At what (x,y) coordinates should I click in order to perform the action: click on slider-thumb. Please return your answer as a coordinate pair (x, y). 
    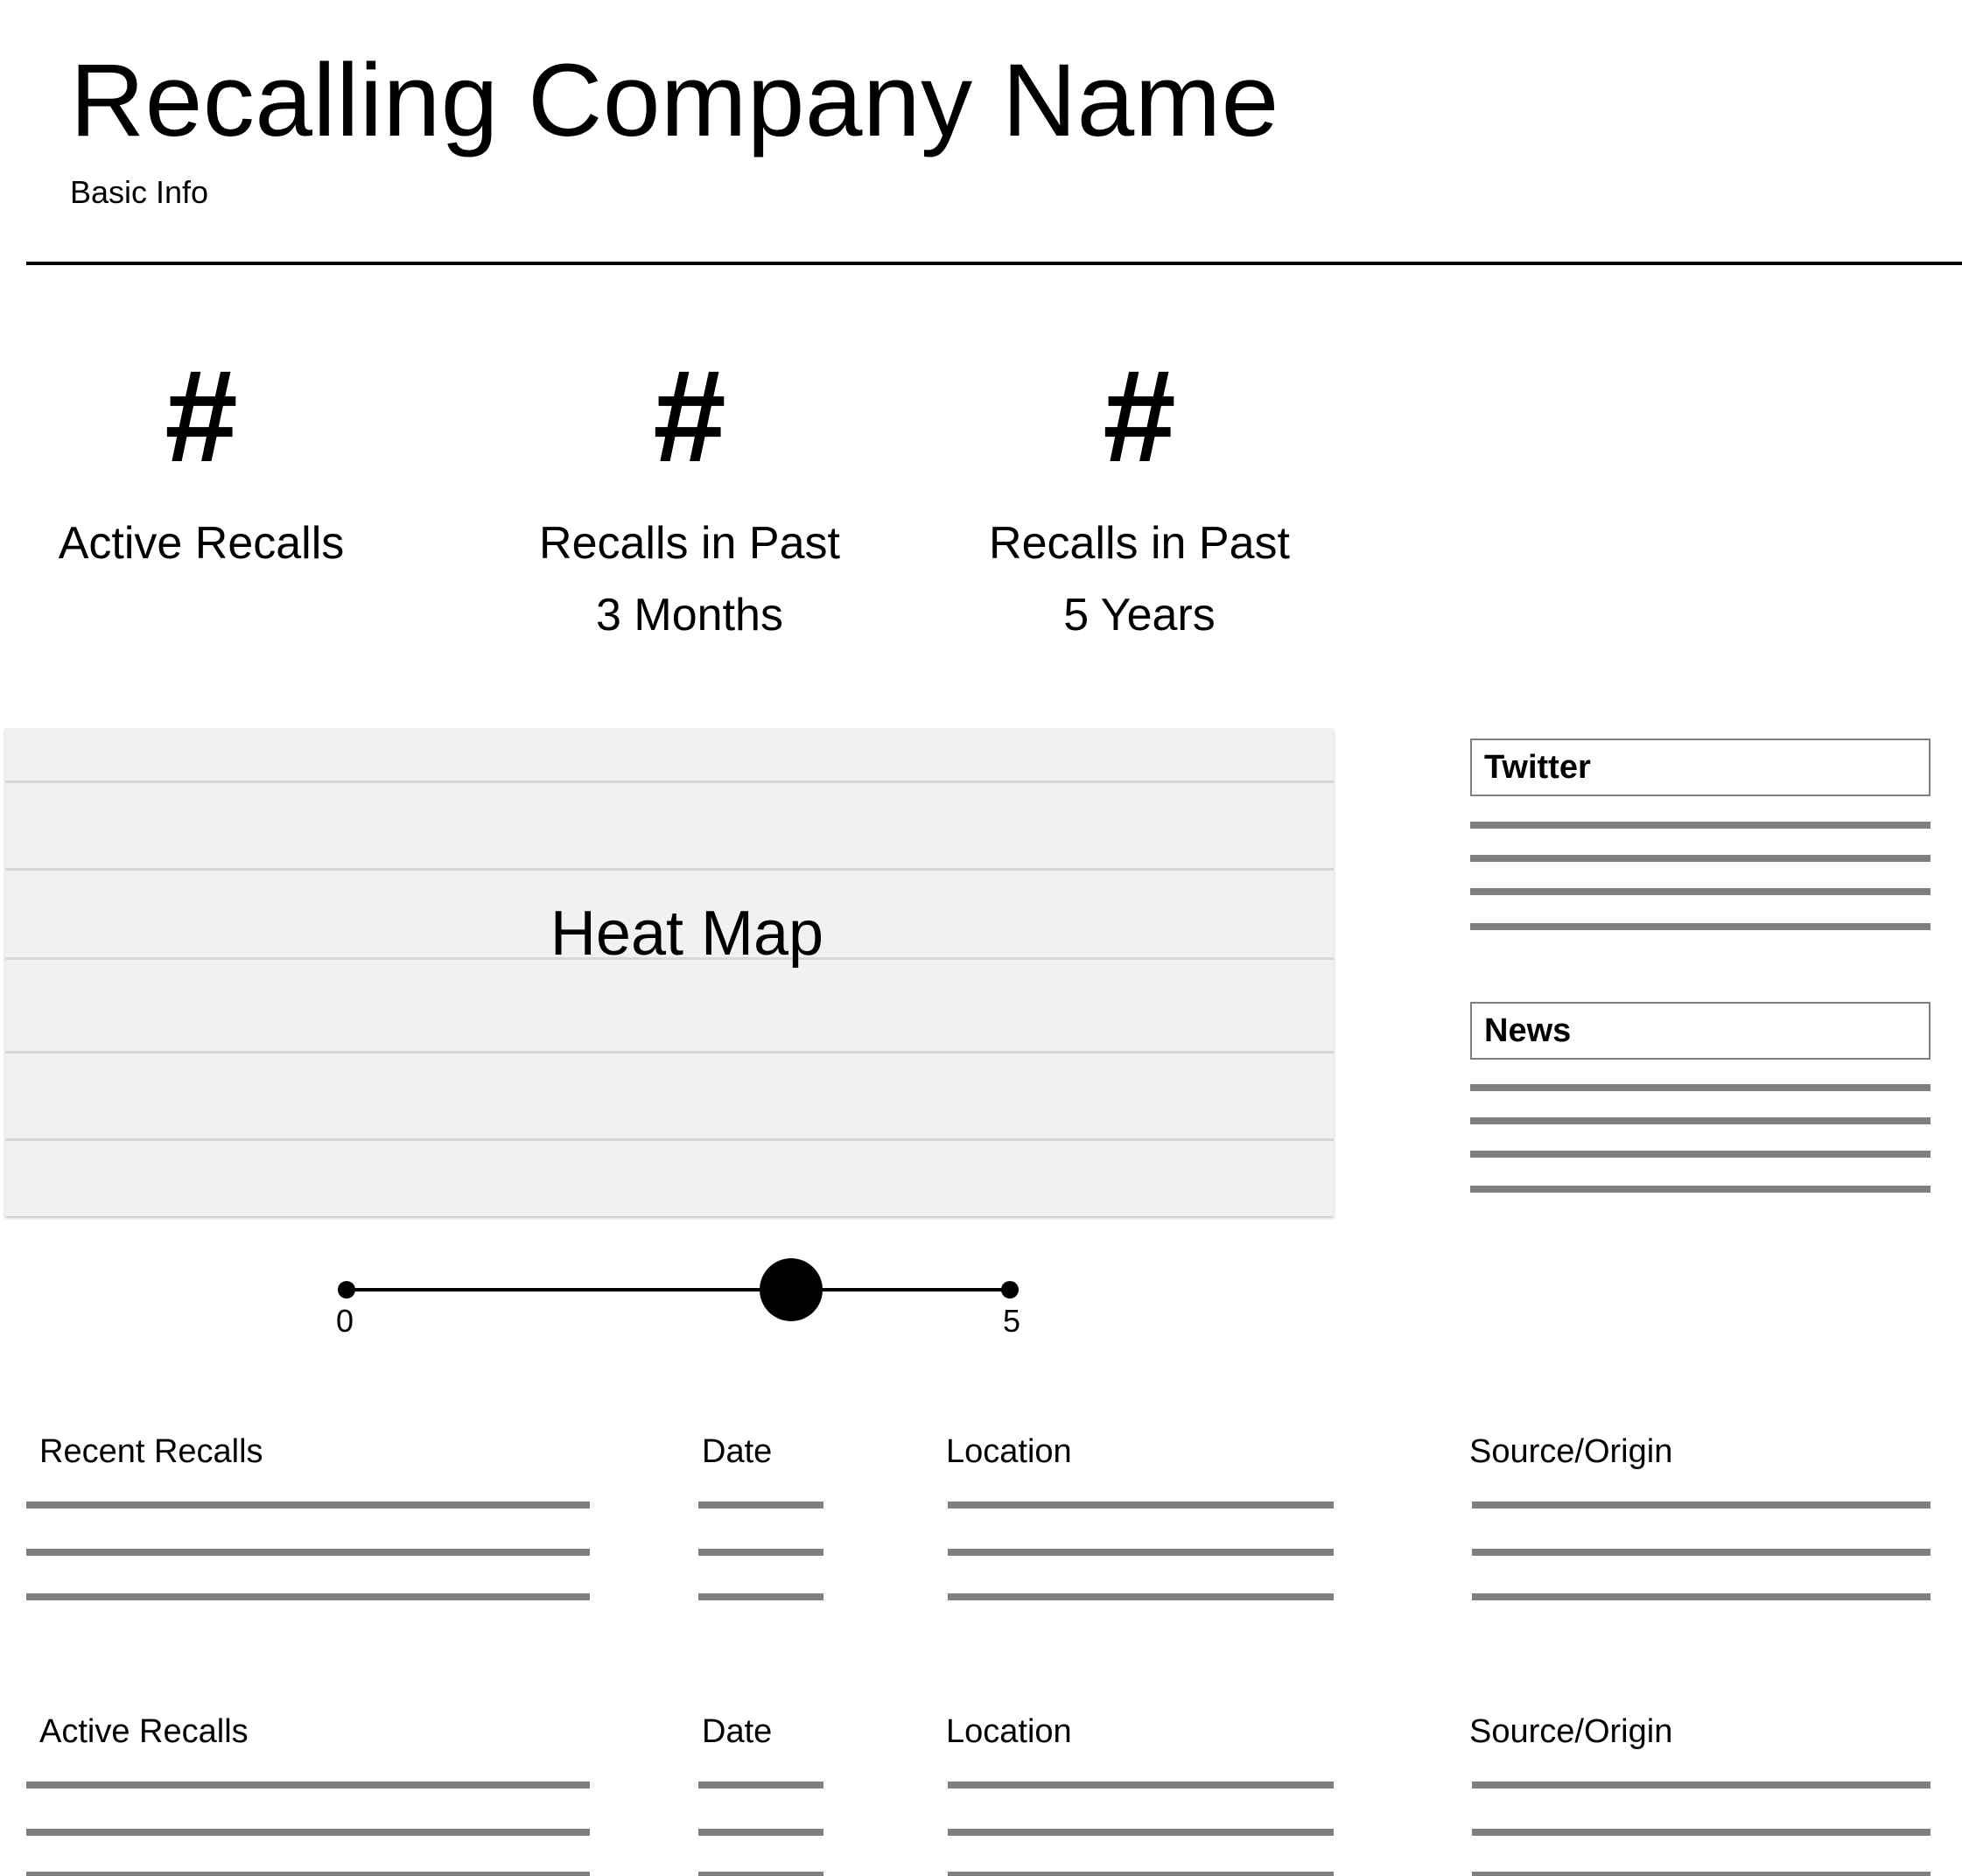
    Looking at the image, I should click on (791, 1289).